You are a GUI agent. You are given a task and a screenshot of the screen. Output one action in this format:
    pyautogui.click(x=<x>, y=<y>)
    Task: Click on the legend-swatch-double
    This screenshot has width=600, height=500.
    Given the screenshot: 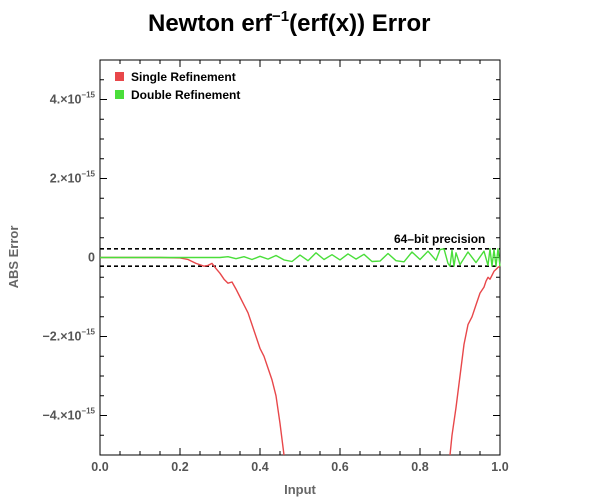 What is the action you would take?
    pyautogui.click(x=119, y=94)
    